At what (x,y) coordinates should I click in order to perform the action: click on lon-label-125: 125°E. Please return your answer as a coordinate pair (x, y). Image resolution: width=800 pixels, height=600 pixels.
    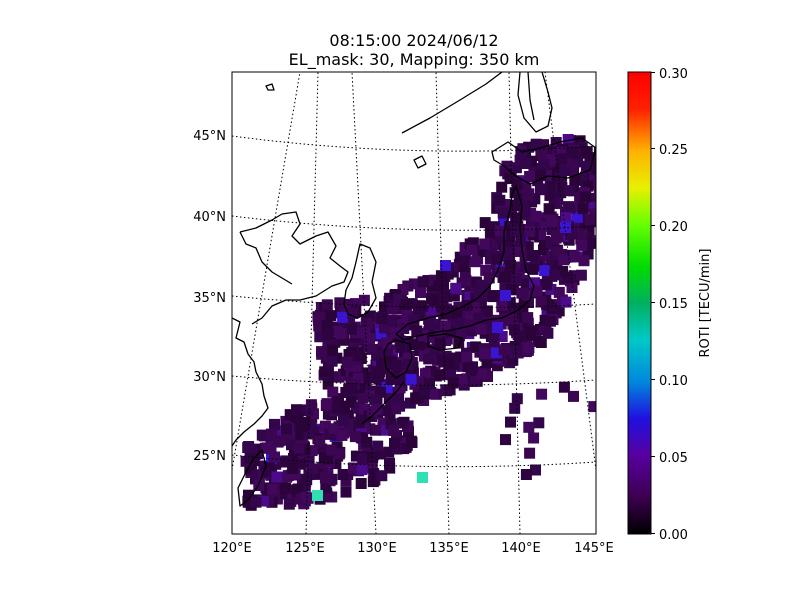
    Looking at the image, I should click on (305, 548).